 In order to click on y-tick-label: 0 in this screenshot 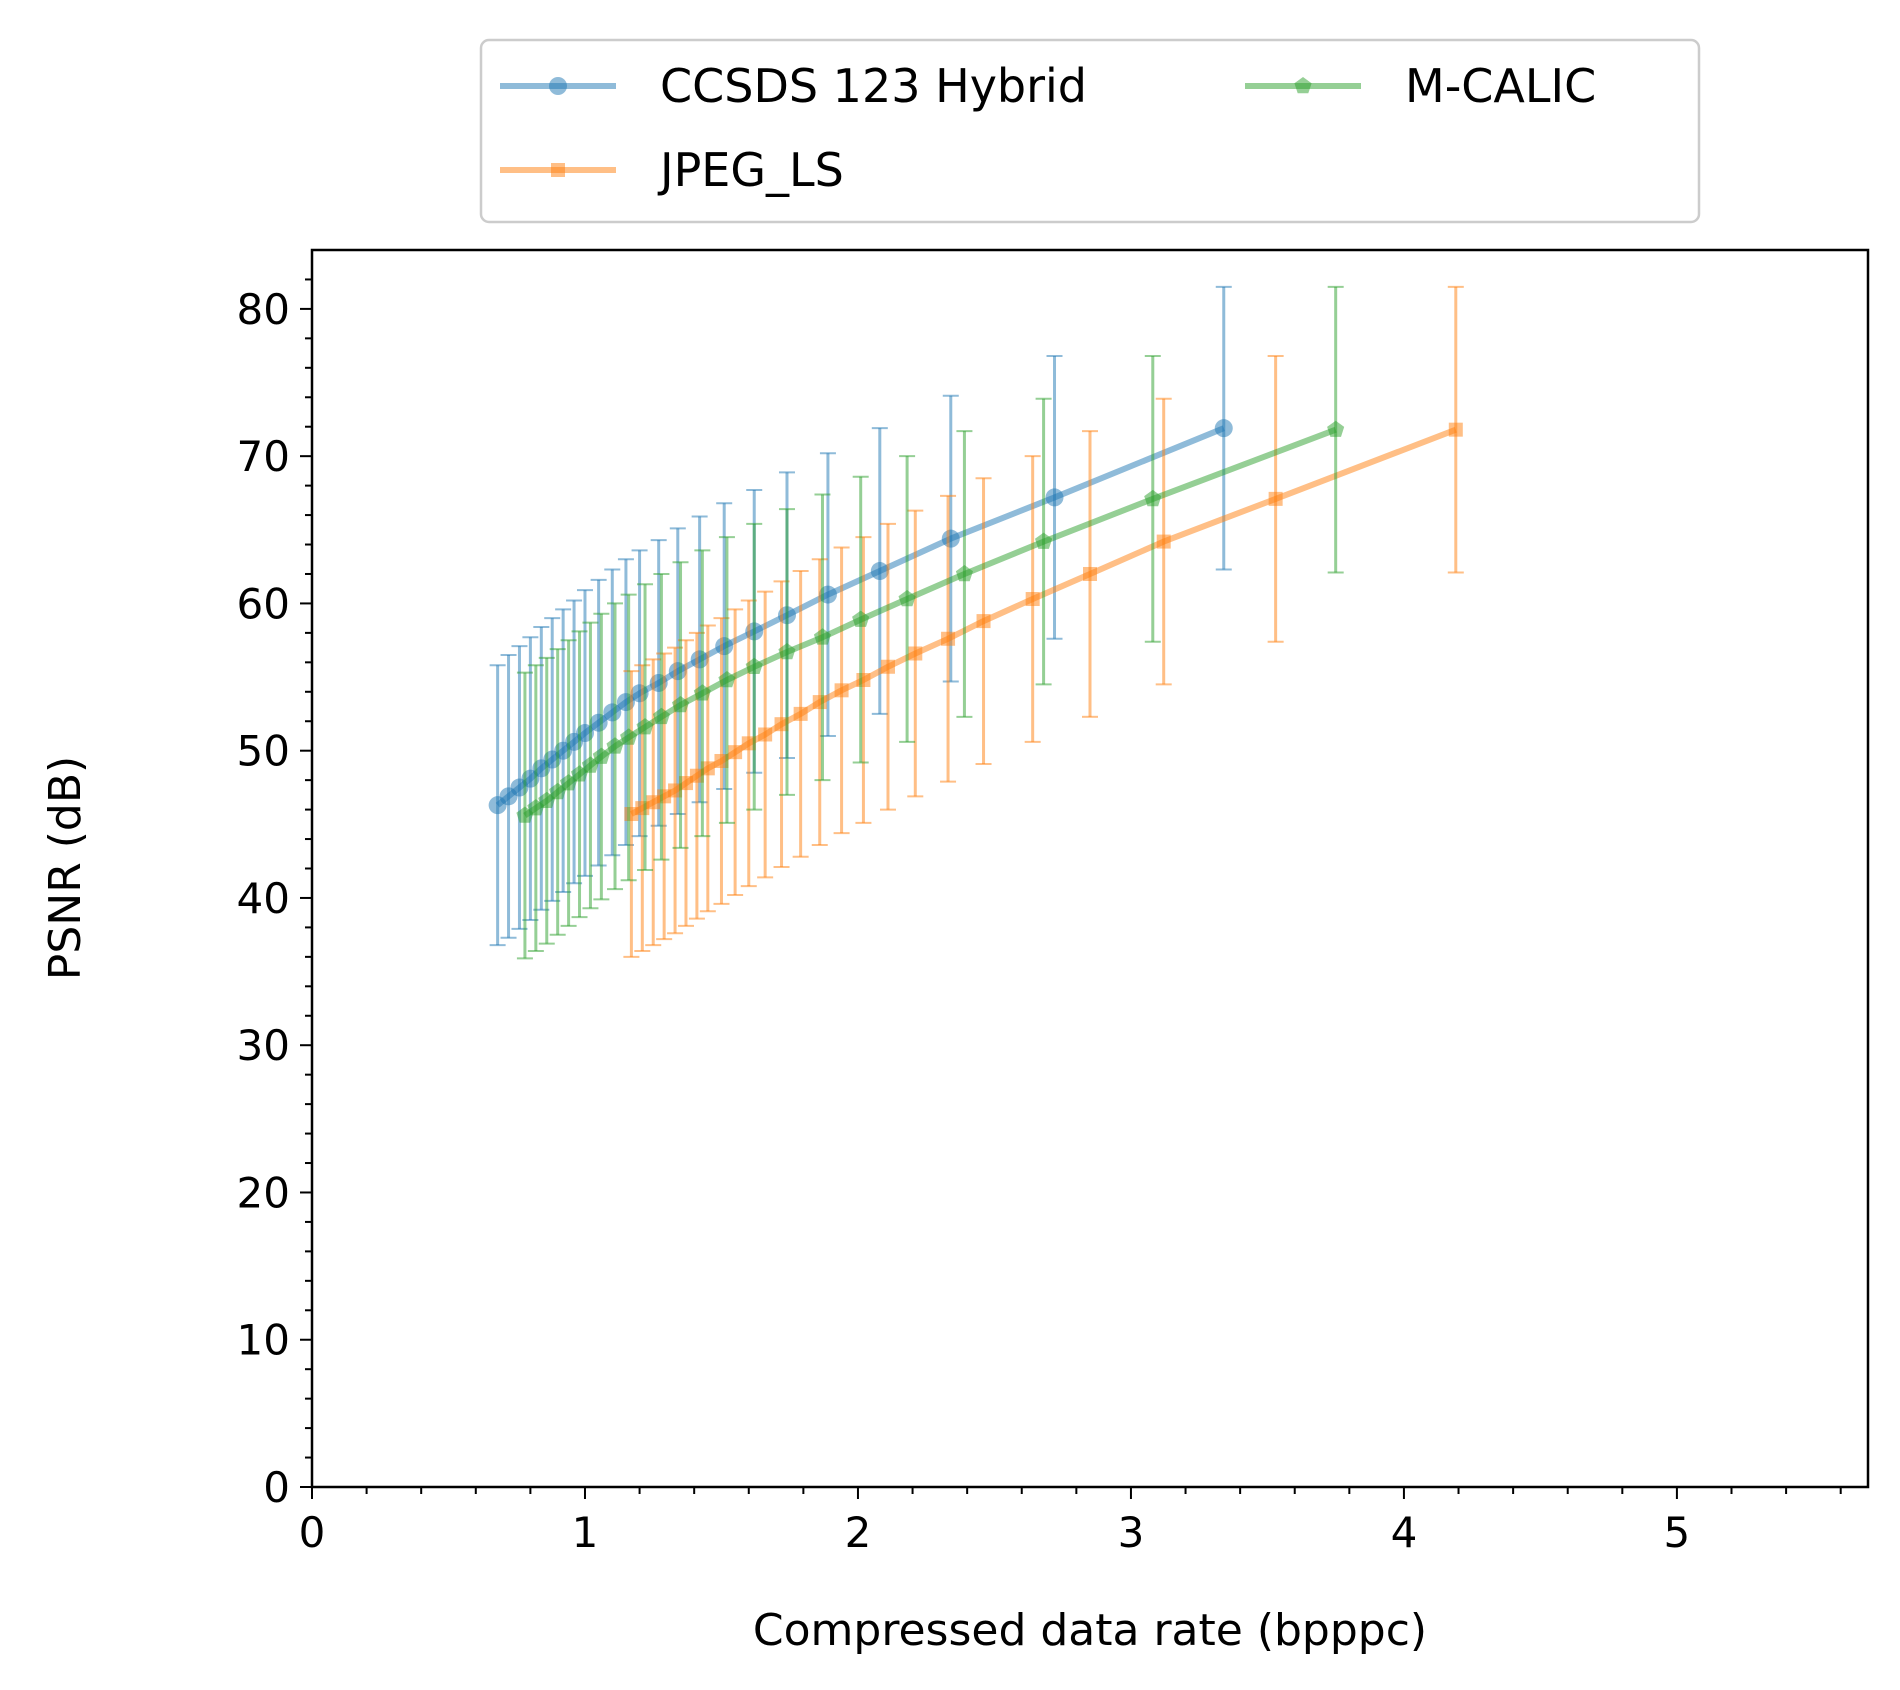, I will do `click(276, 1487)`.